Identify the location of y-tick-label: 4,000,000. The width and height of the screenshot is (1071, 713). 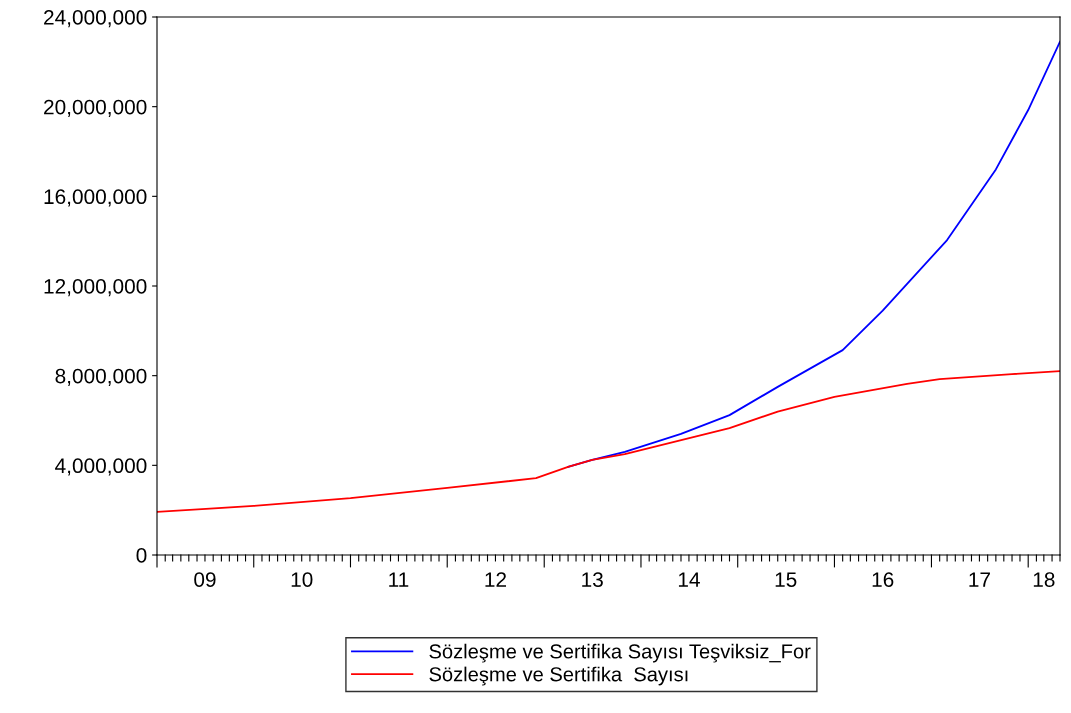
(101, 467).